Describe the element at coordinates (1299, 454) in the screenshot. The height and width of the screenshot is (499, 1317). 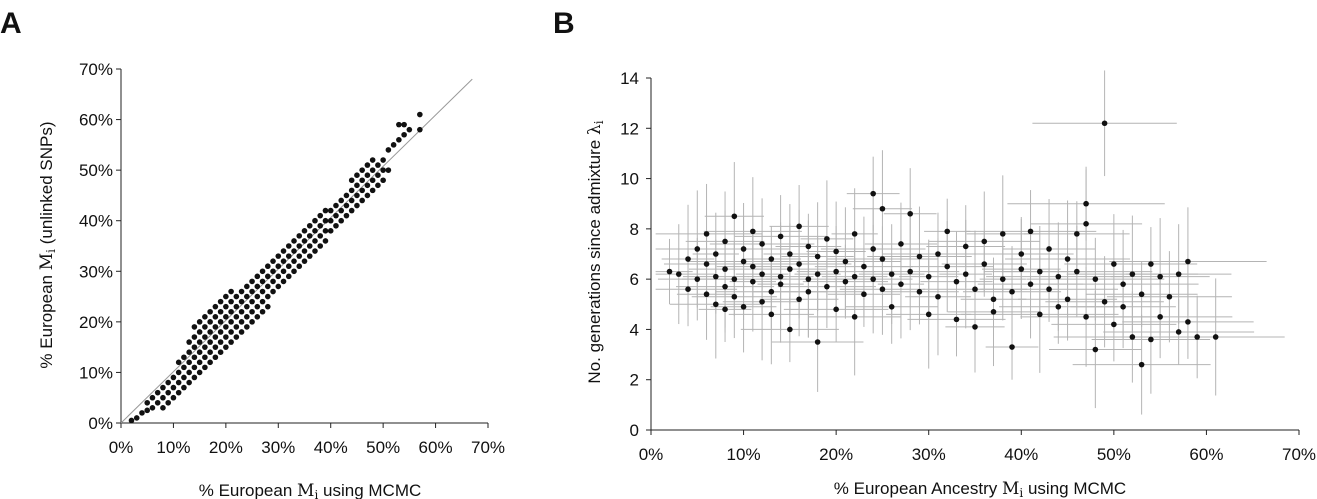
I see `panel-b-x-tick-label: 70%` at that location.